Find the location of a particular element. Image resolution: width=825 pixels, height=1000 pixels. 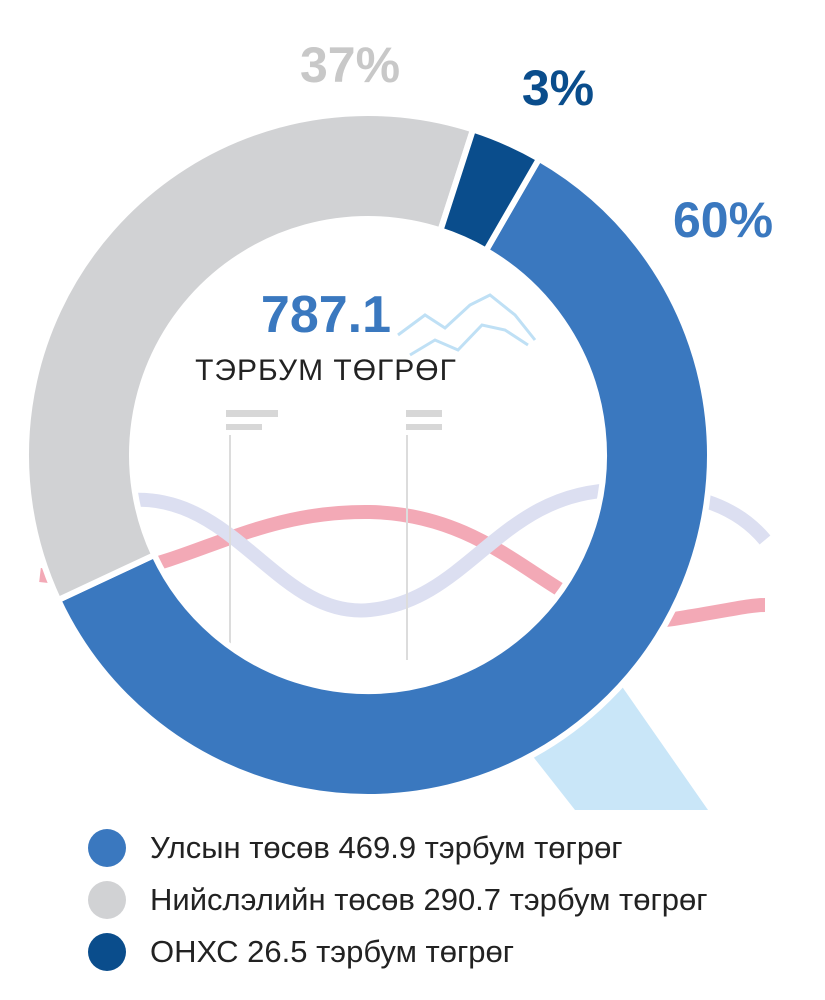

legend-item-ulsyn: Улсын төсөв 469.9 тэрбум төгрөг is located at coordinates (448, 848).